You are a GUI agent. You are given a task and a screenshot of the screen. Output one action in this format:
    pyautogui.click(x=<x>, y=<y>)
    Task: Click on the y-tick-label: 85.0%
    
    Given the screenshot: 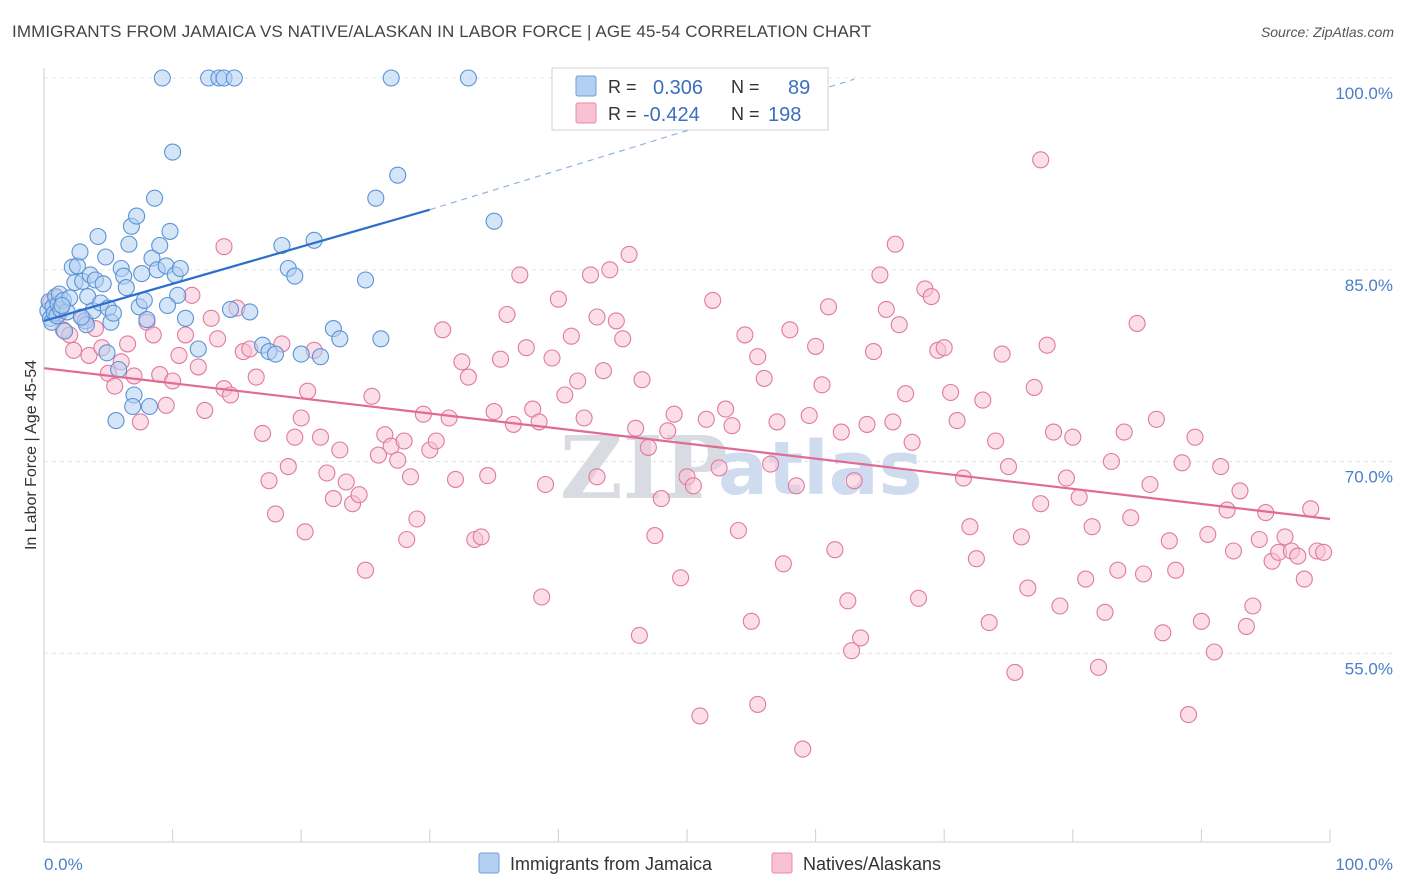 What is the action you would take?
    pyautogui.click(x=1369, y=285)
    